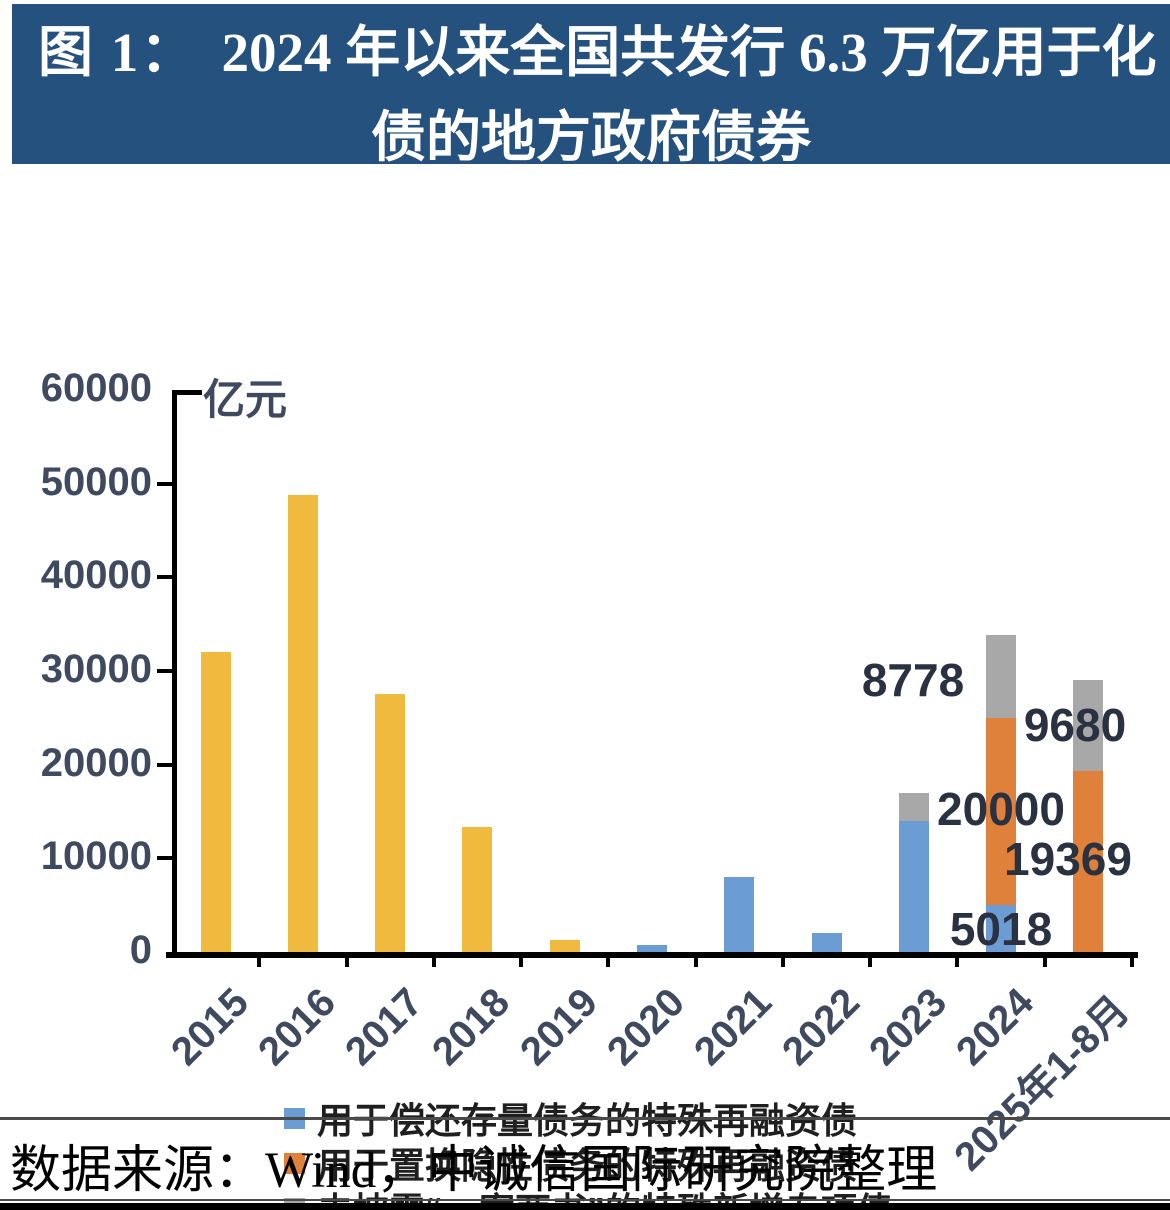 The height and width of the screenshot is (1210, 1170). What do you see at coordinates (646, 1027) in the screenshot?
I see `x-tick-label: 2020` at bounding box center [646, 1027].